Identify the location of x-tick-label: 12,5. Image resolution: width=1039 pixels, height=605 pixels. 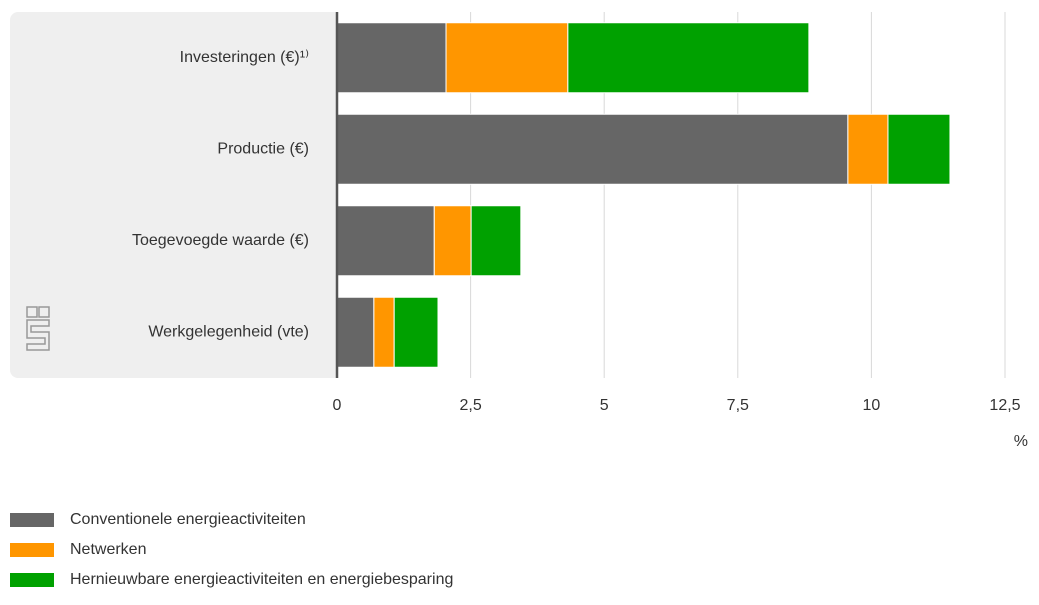
(1004, 405).